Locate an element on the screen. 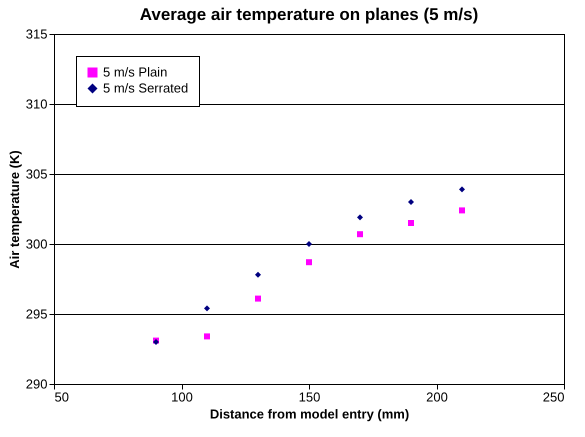 Image resolution: width=585 pixels, height=437 pixels. y-axis-title: Air temperature (K) is located at coordinates (14, 209).